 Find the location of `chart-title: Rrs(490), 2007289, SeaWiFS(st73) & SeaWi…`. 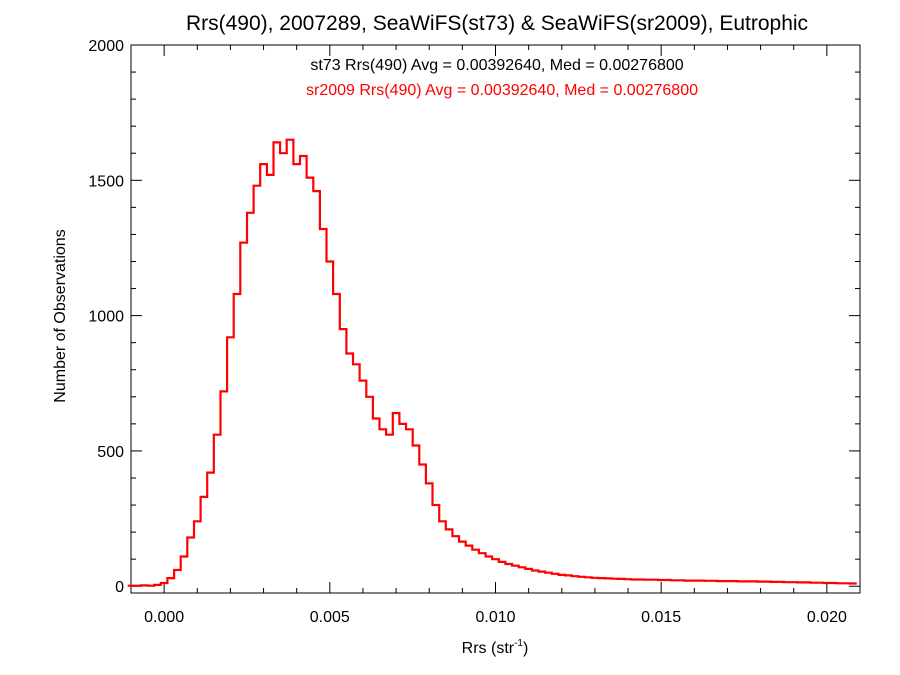

chart-title: Rrs(490), 2007289, SeaWiFS(st73) & SeaWi… is located at coordinates (497, 23).